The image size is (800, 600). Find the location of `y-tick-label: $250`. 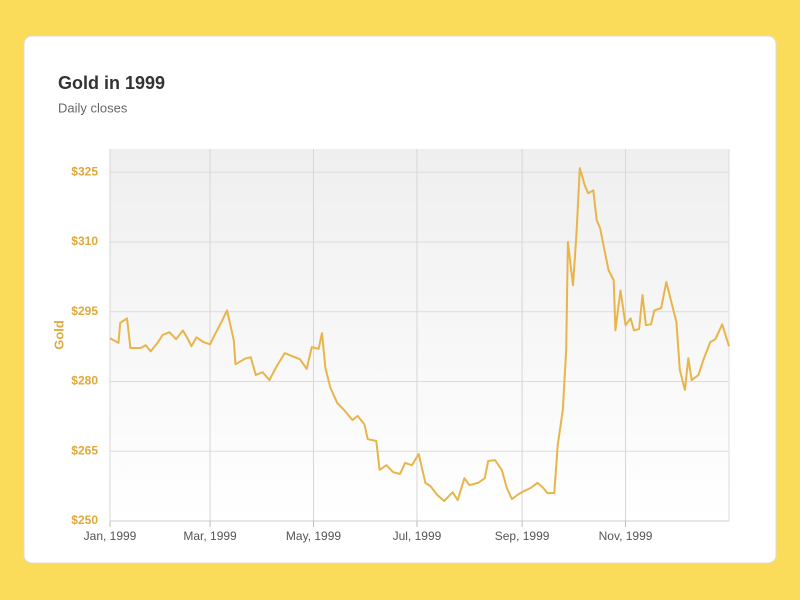

y-tick-label: $250 is located at coordinates (84, 520).